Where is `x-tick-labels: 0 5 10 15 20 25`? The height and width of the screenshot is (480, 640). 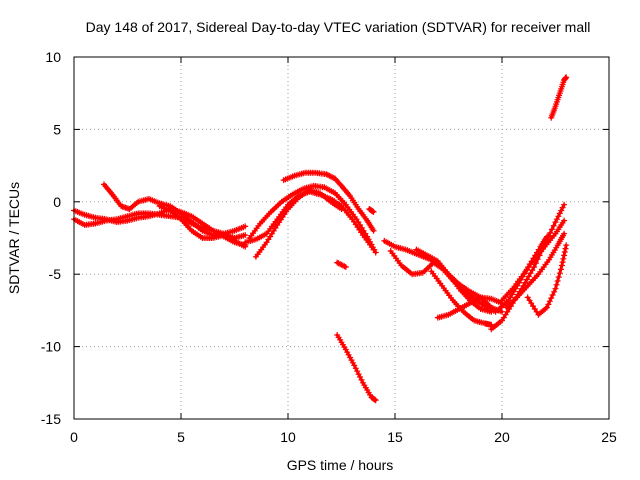 x-tick-labels: 0 5 10 15 20 25 is located at coordinates (343, 437).